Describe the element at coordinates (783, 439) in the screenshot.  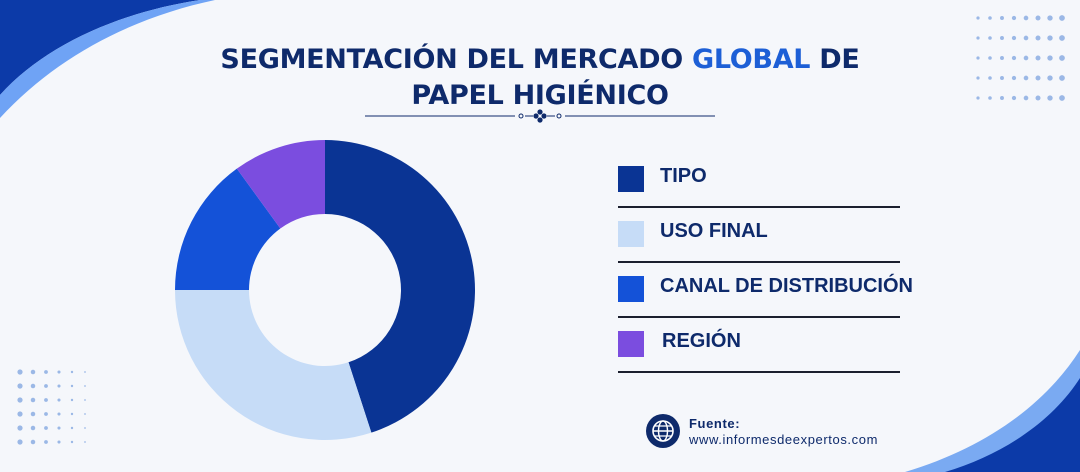
I see `source-url: www.informesdeexpertos.com` at that location.